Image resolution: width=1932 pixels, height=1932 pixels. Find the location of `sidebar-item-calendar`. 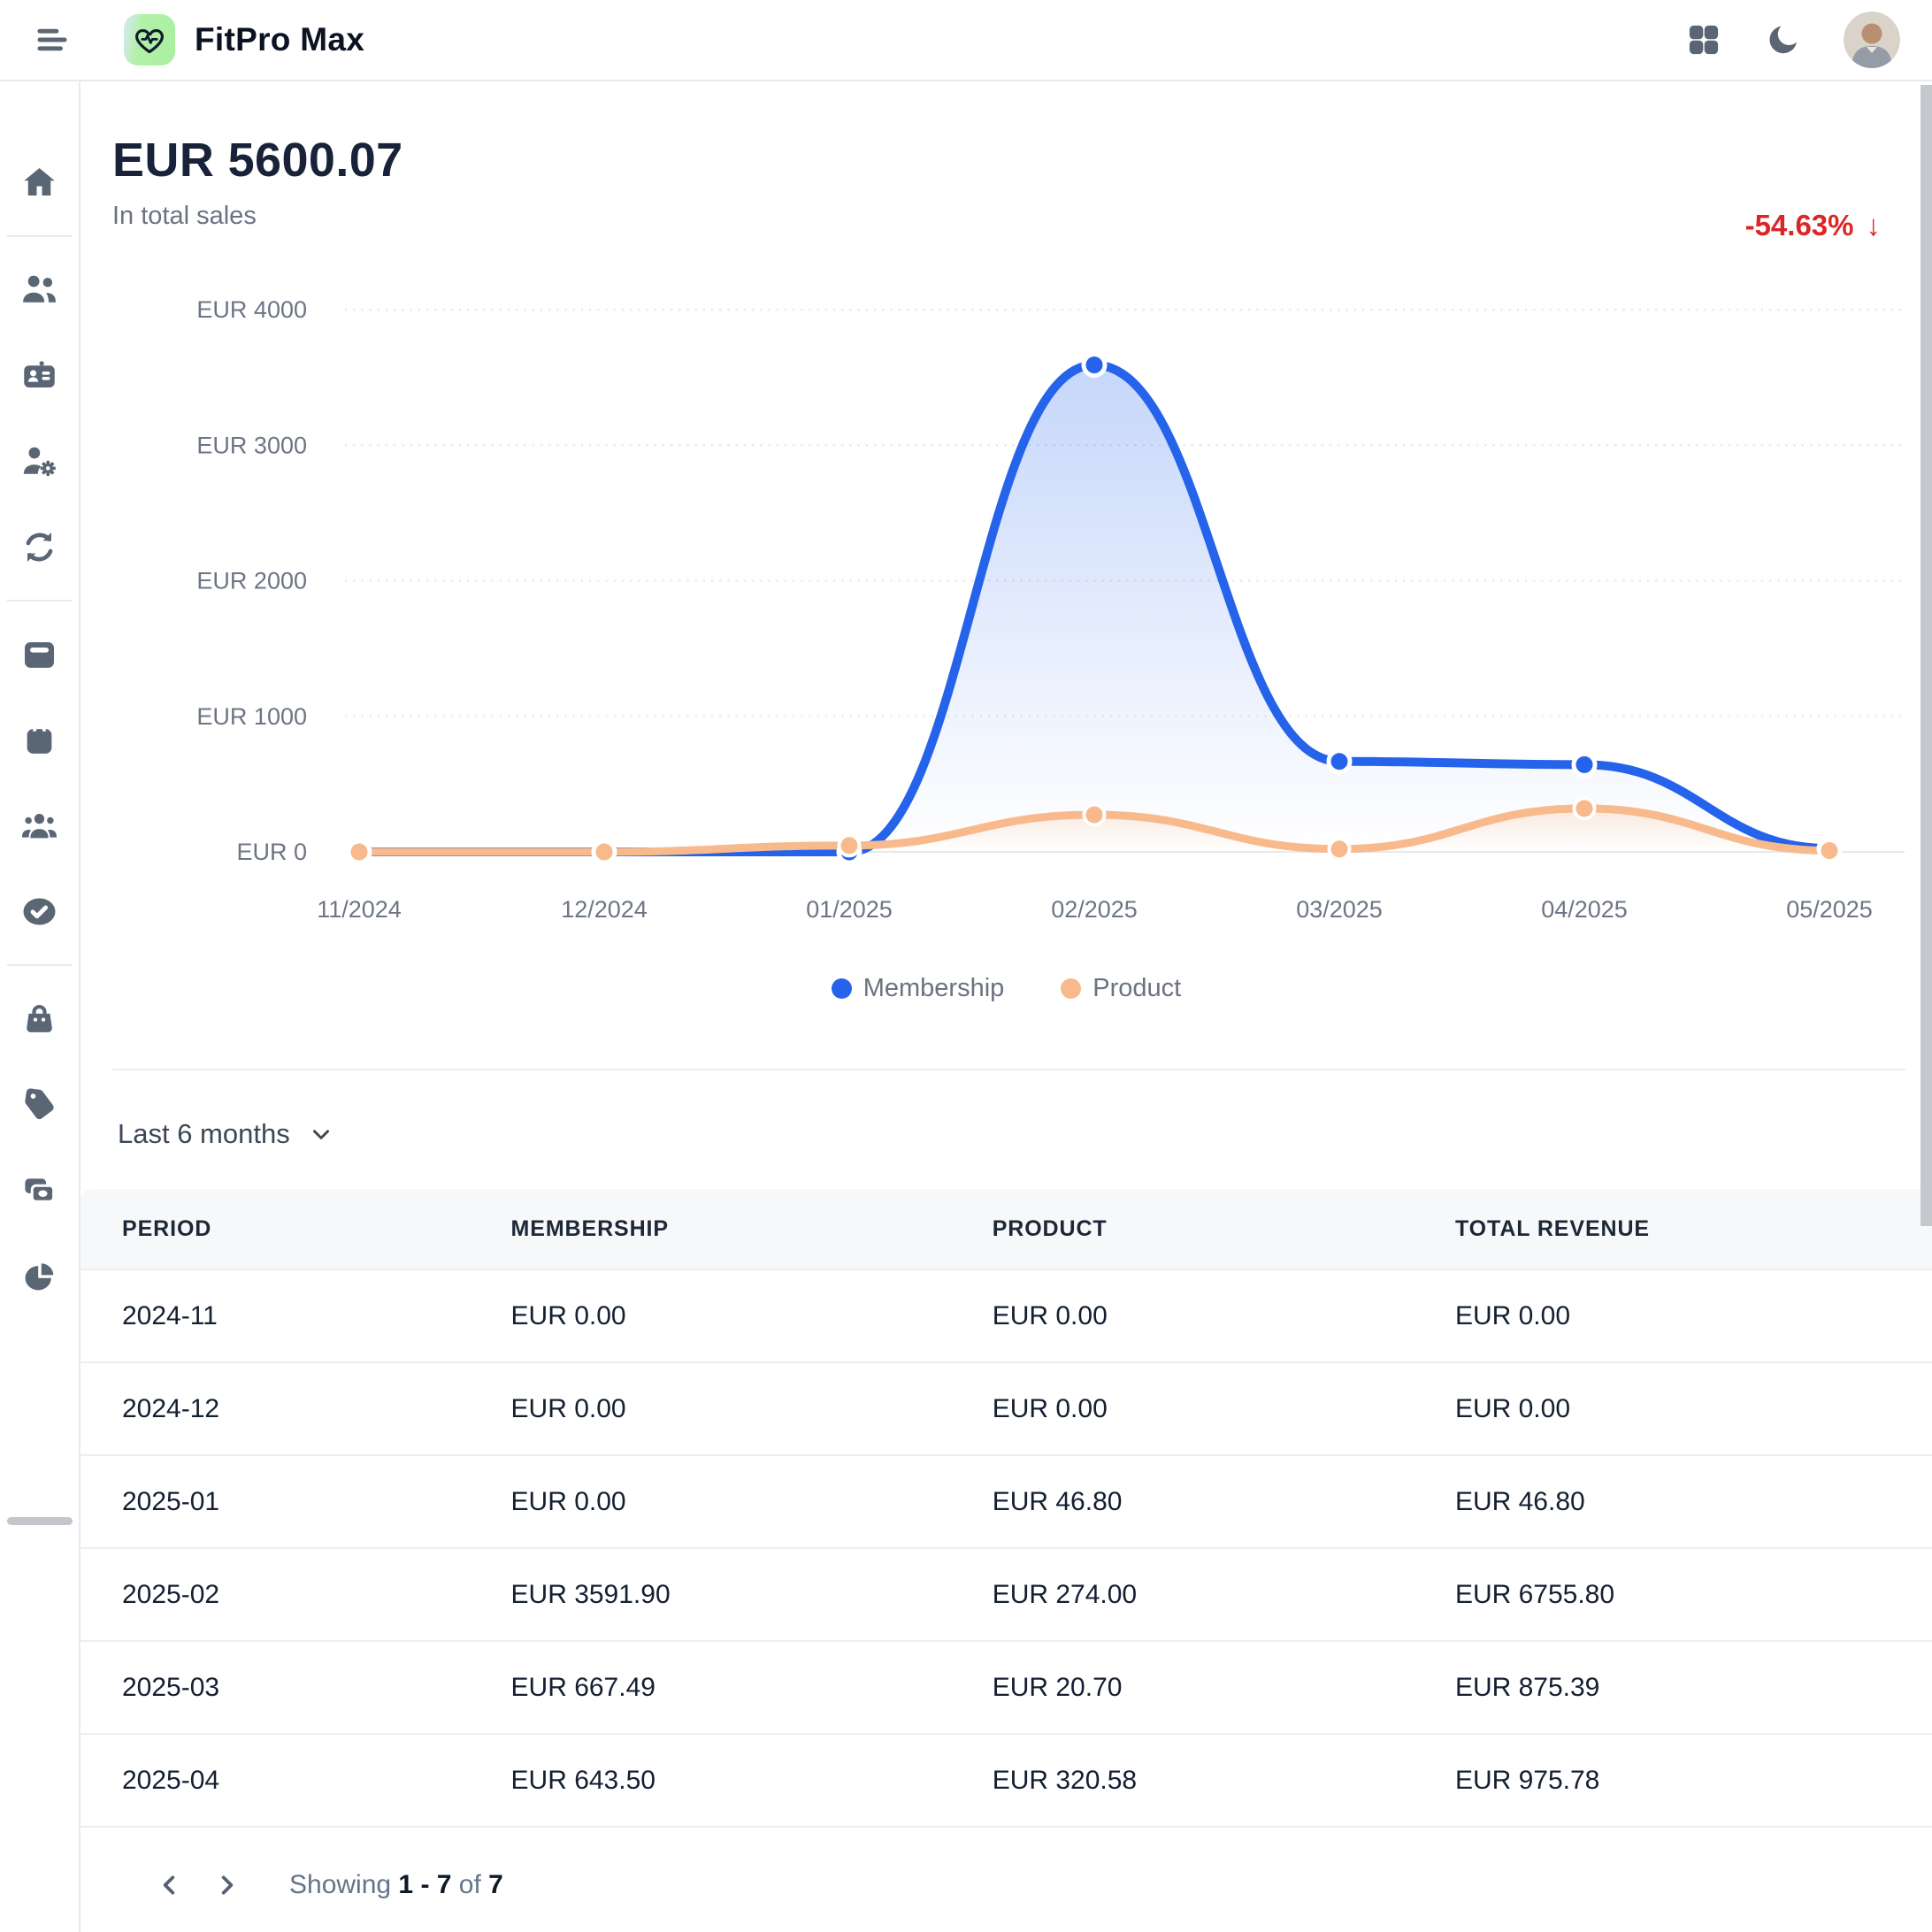

sidebar-item-calendar is located at coordinates (39, 654).